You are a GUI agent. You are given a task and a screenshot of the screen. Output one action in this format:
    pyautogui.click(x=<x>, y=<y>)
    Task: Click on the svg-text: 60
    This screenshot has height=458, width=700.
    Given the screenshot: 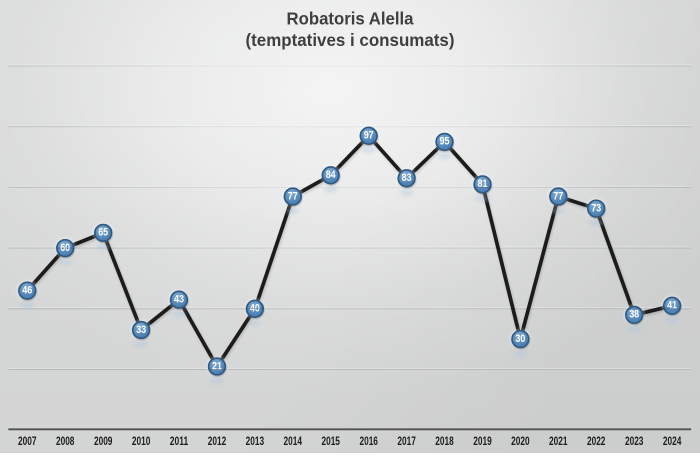 What is the action you would take?
    pyautogui.click(x=65, y=248)
    